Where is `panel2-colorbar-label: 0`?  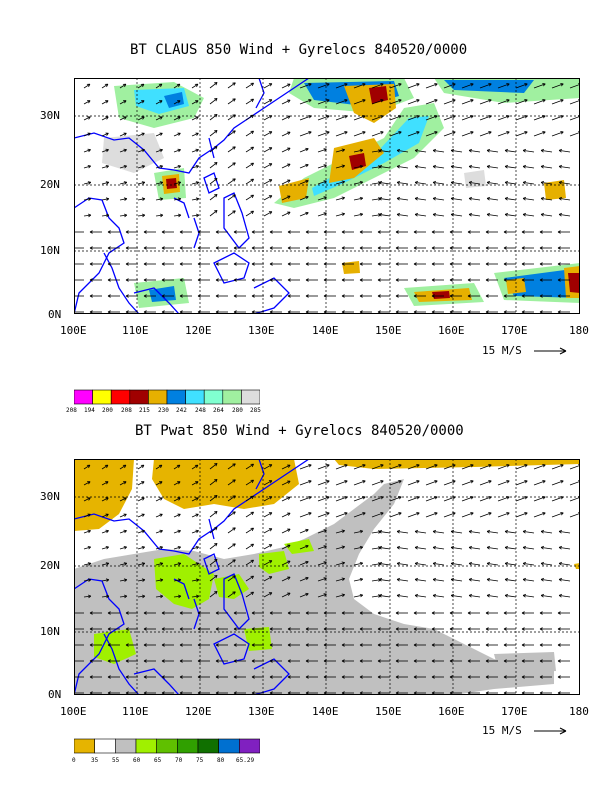
panel2-colorbar-label: 0 is located at coordinates (74, 760).